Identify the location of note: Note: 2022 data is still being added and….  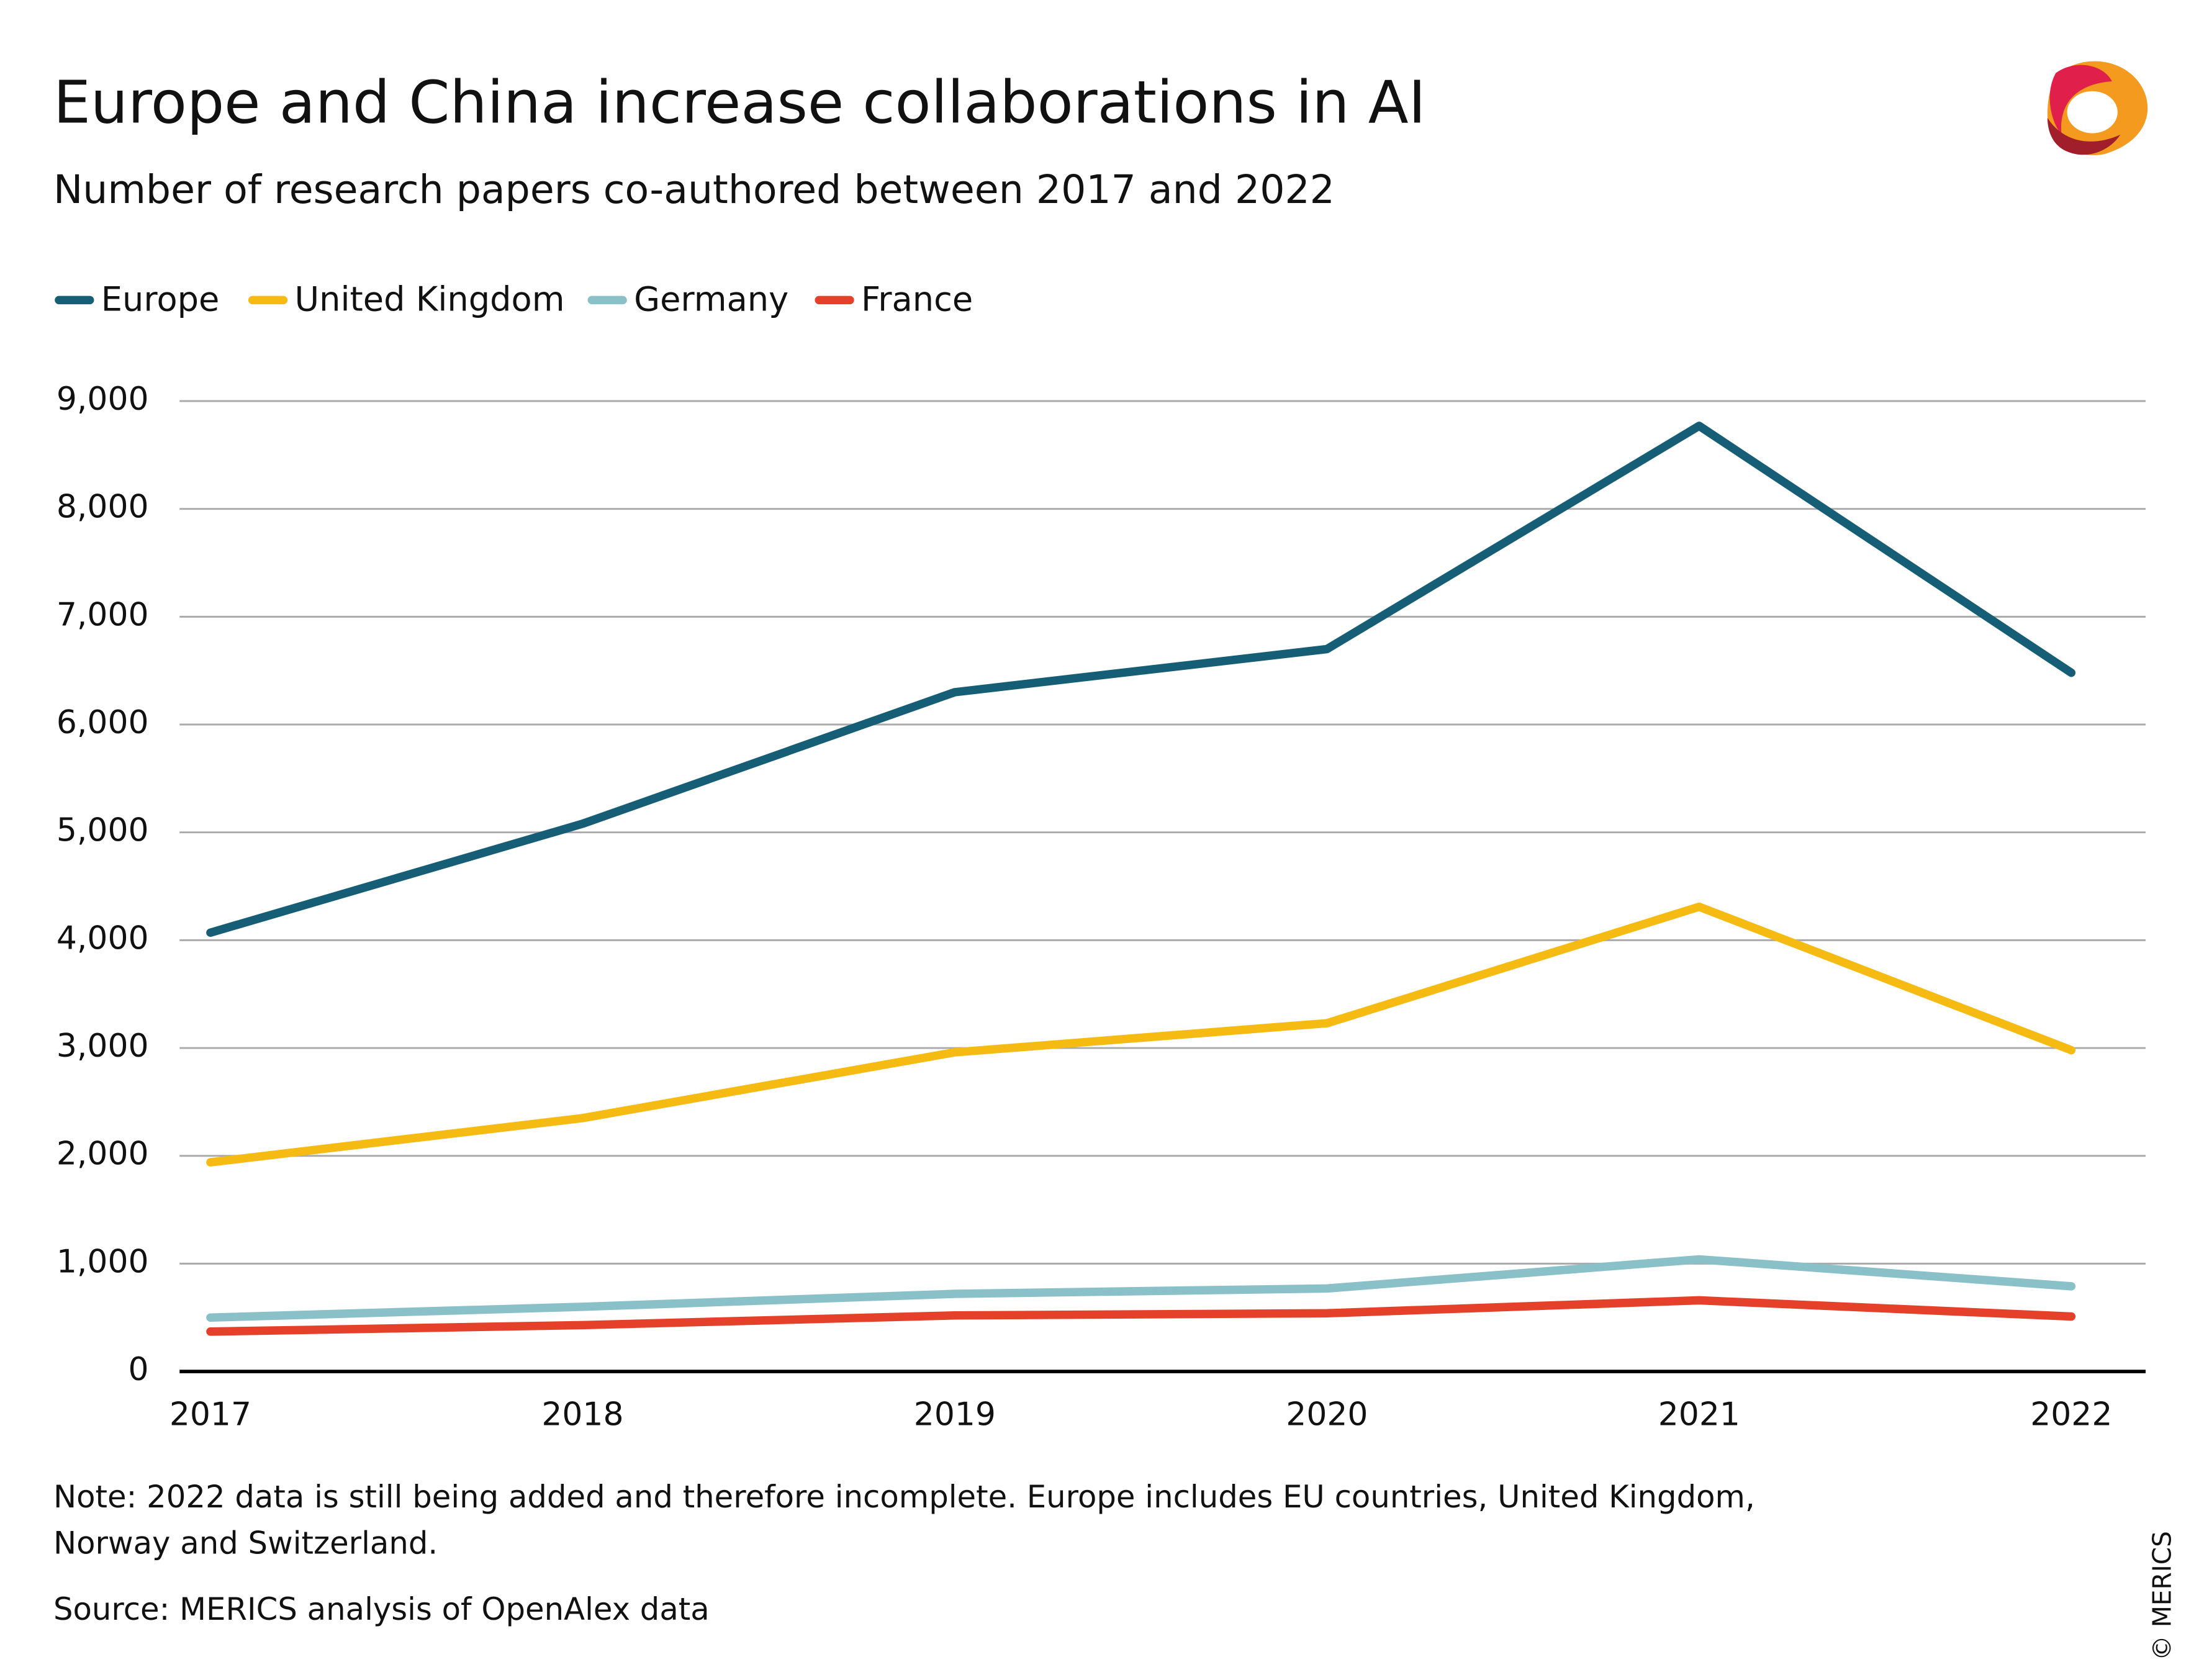
(904, 1522).